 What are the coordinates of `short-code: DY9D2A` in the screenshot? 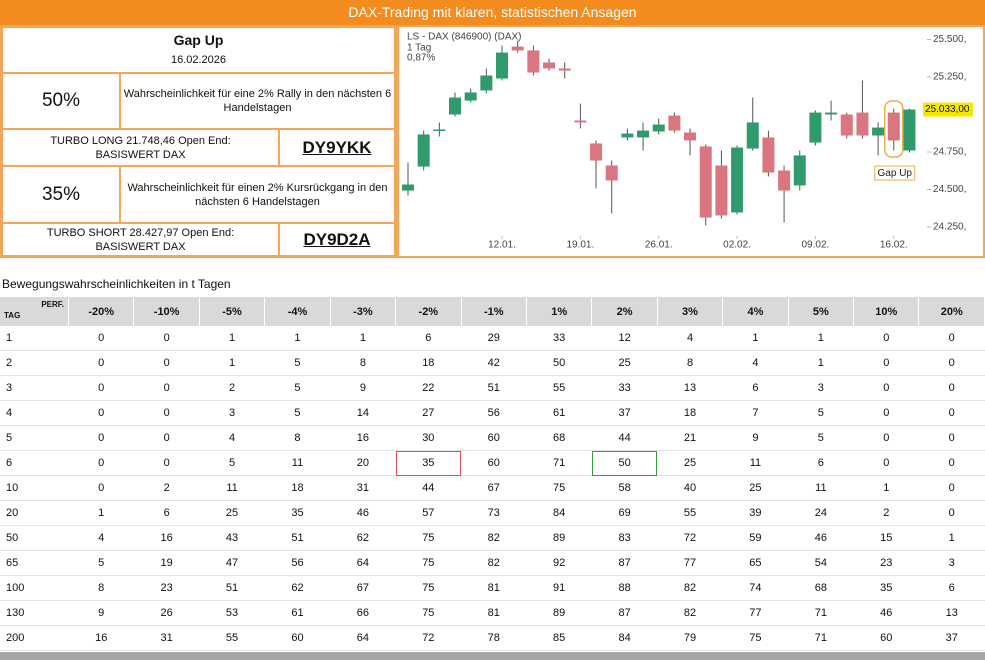 It's located at (337, 239).